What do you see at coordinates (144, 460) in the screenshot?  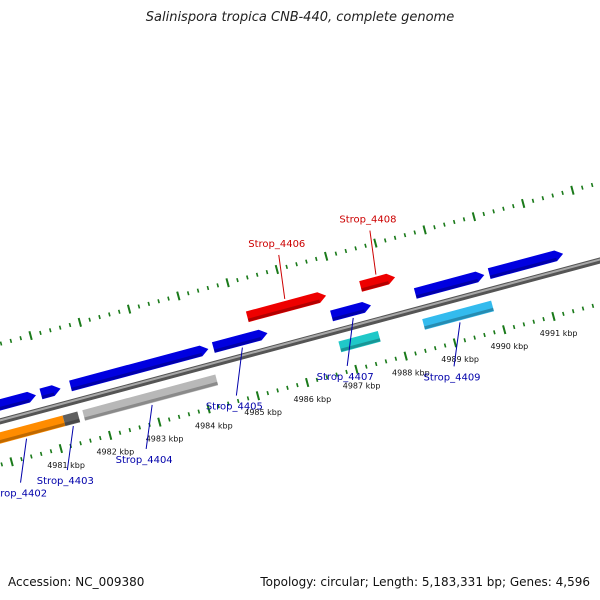 I see `gene-label: Strop_4404` at bounding box center [144, 460].